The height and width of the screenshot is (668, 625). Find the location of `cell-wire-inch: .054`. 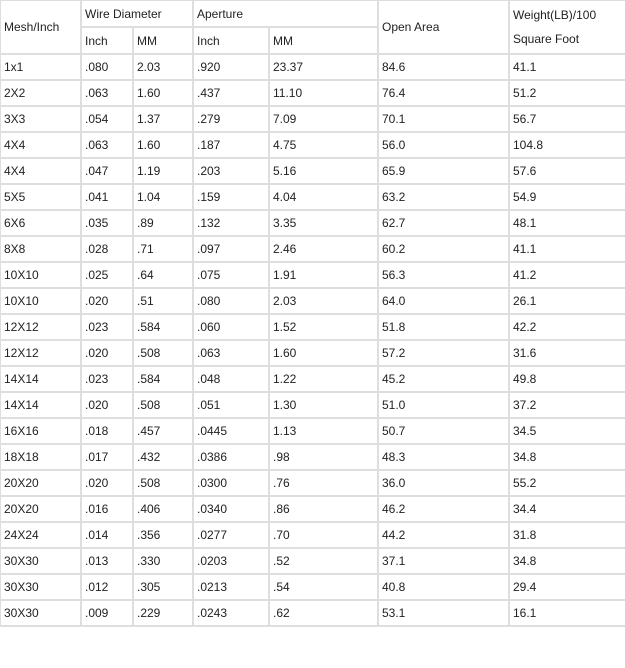

cell-wire-inch: .054 is located at coordinates (107, 119).